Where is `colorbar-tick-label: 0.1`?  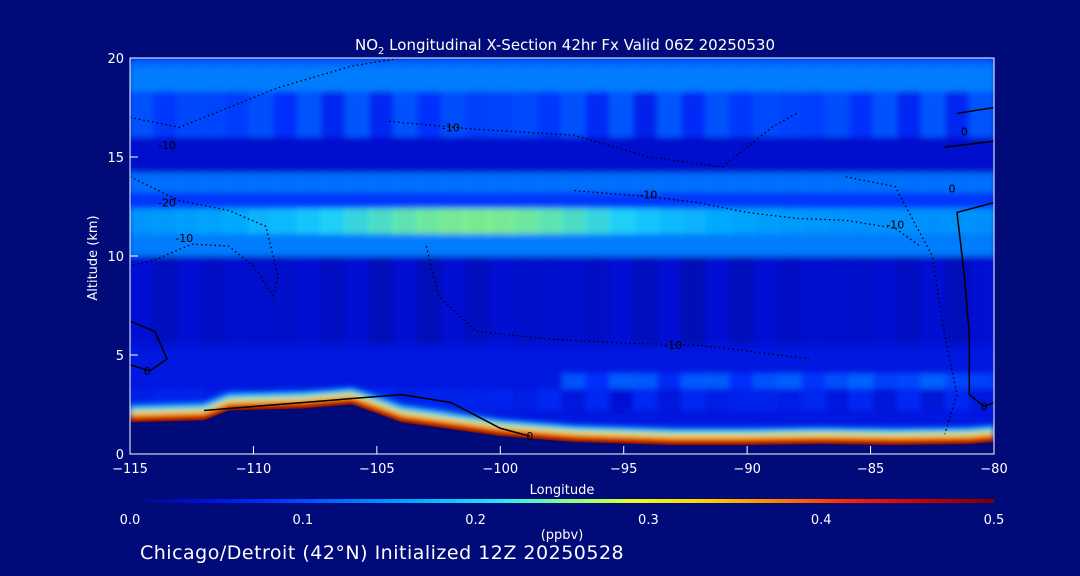
colorbar-tick-label: 0.1 is located at coordinates (302, 520).